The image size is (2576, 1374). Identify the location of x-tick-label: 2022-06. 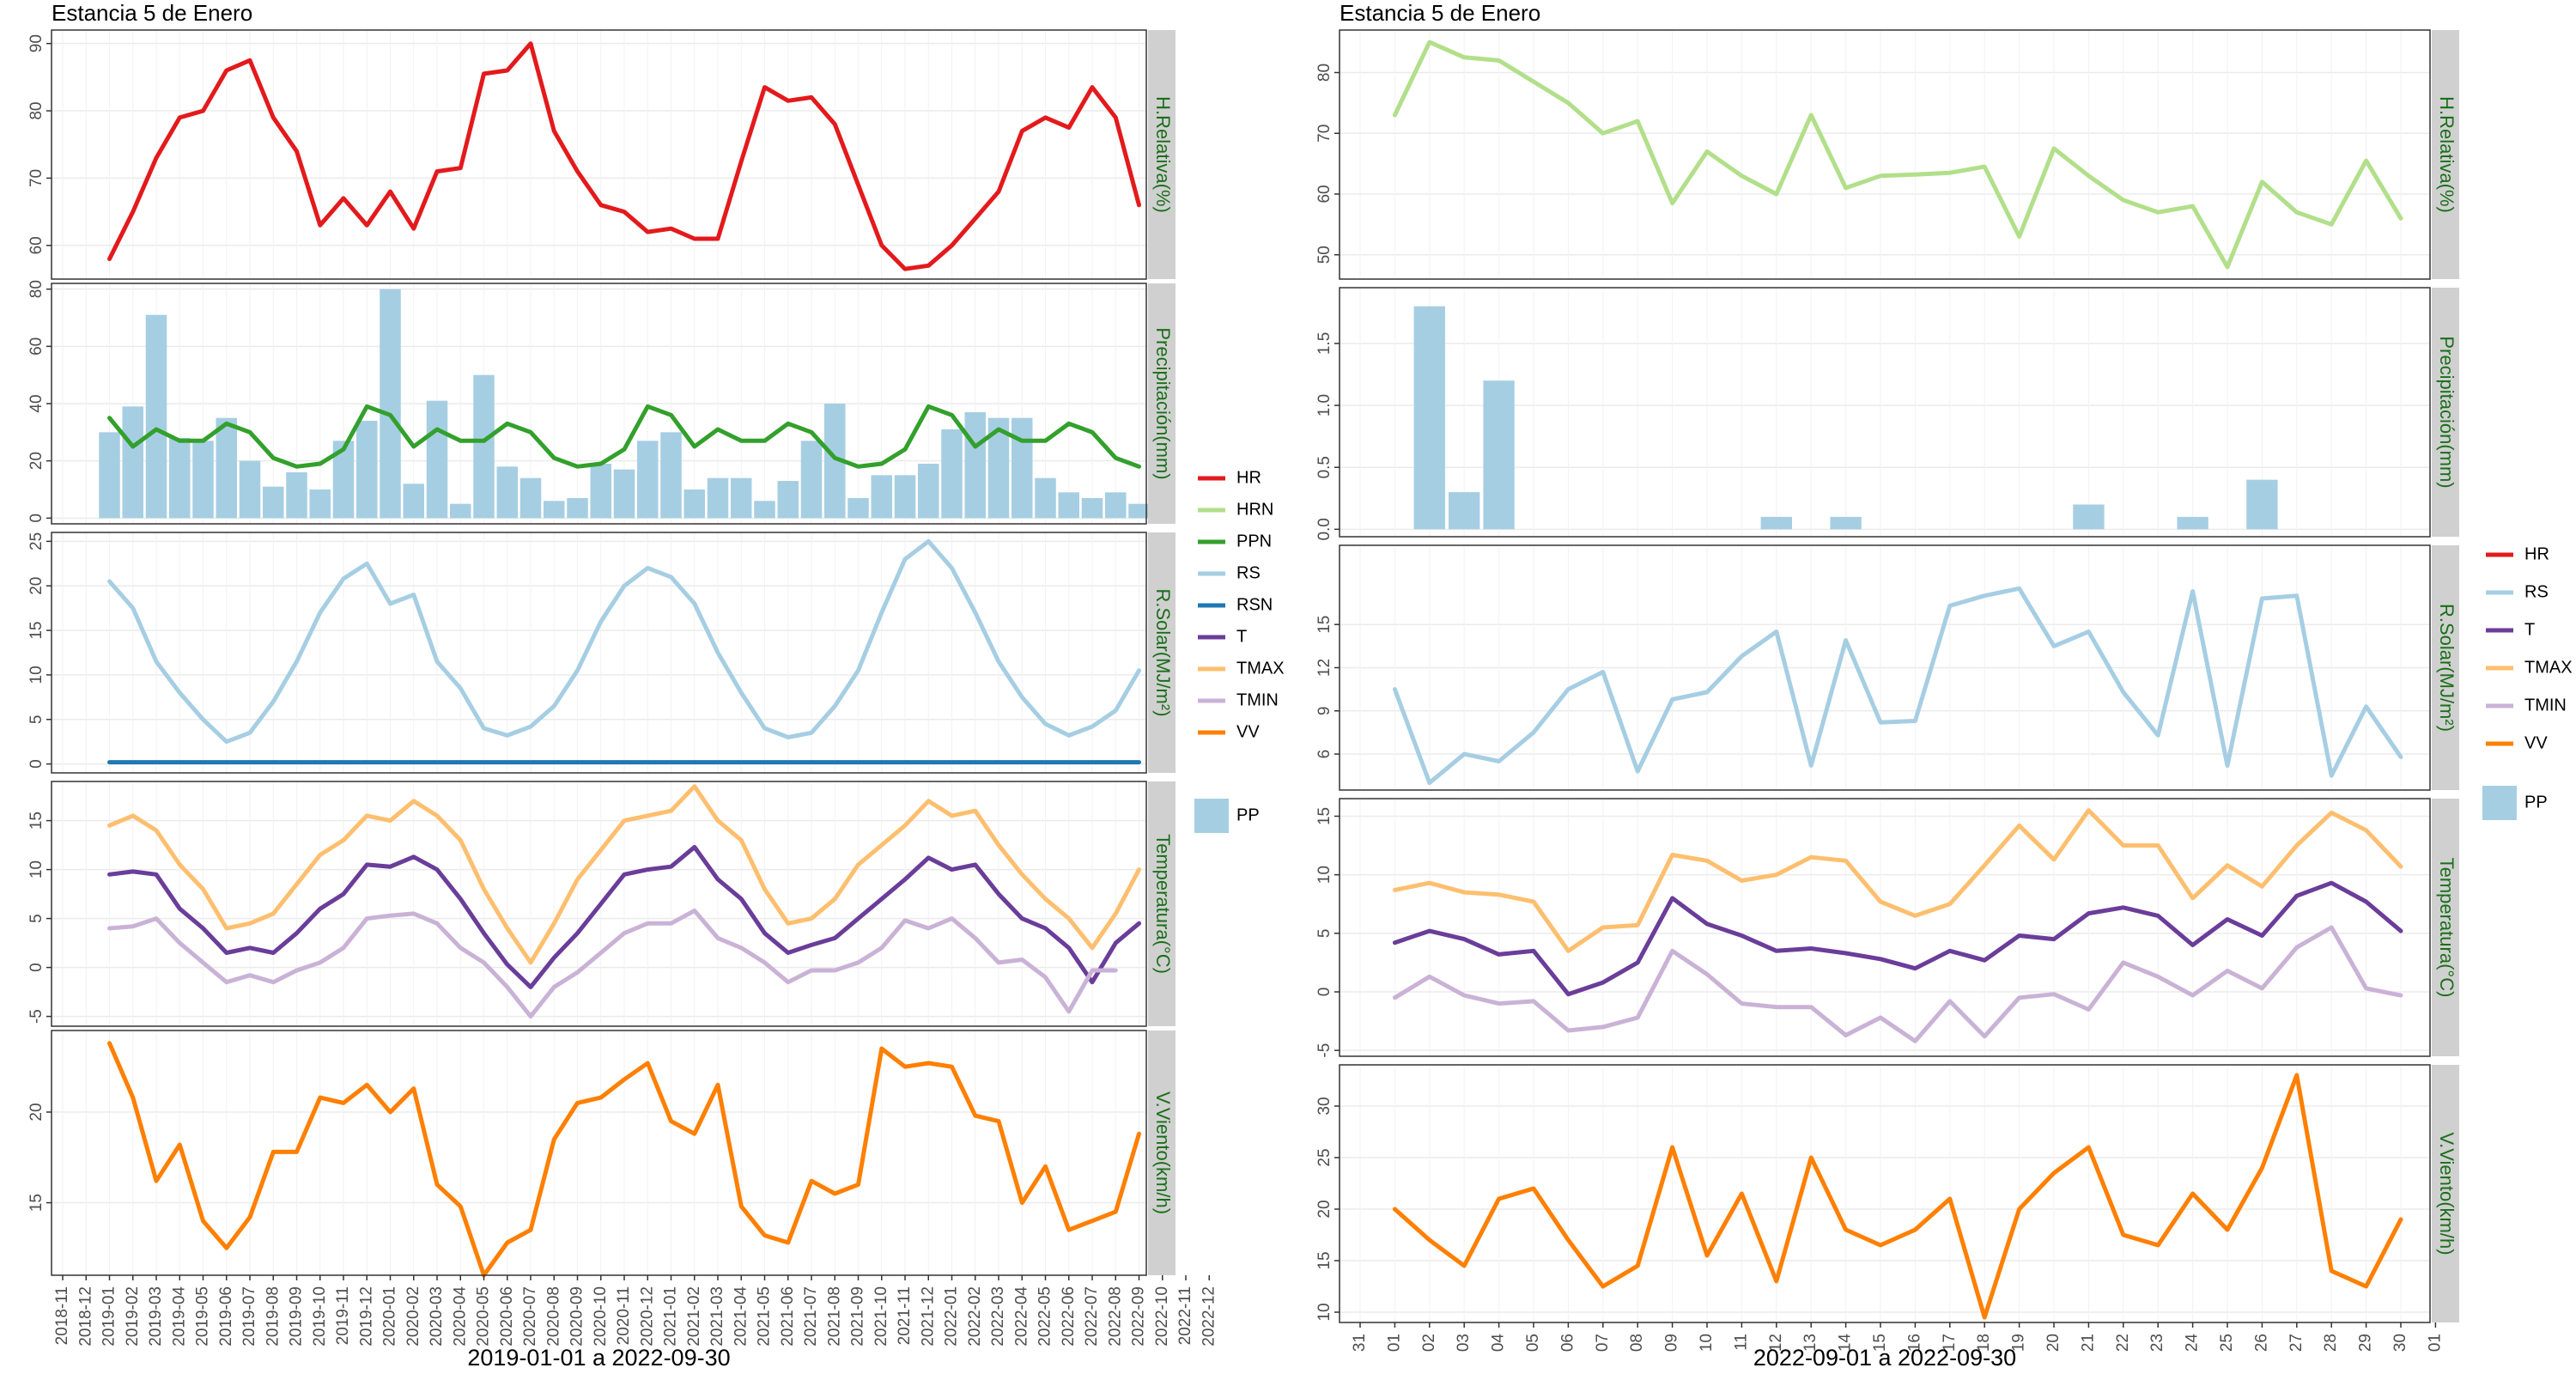
(1069, 1316).